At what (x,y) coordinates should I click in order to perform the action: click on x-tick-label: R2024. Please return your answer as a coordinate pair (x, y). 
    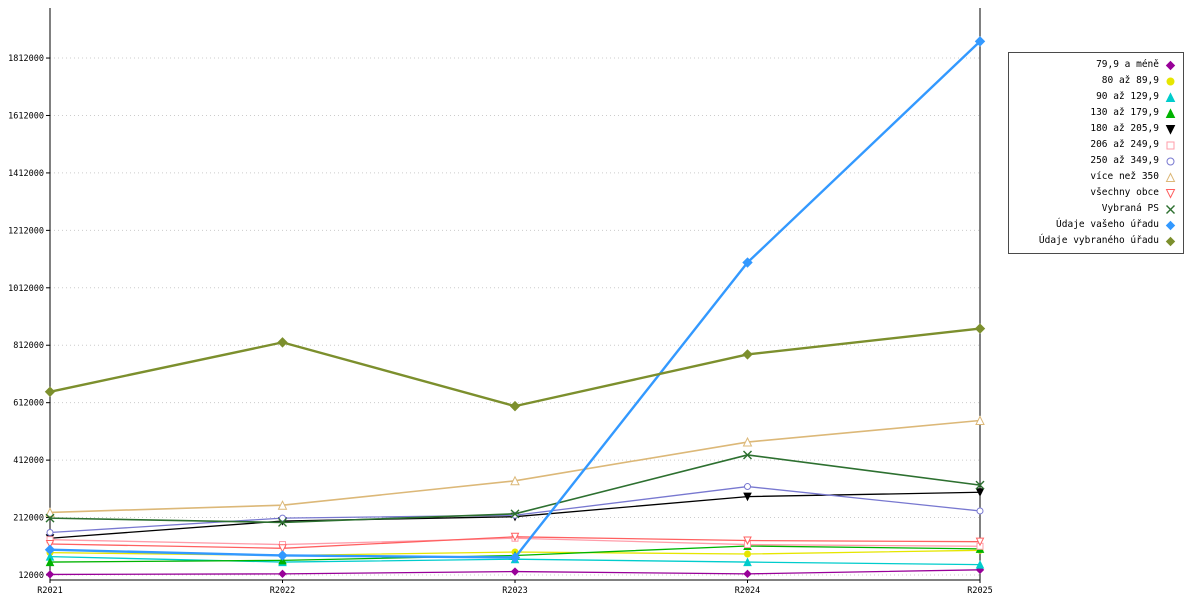
    Looking at the image, I should click on (748, 591).